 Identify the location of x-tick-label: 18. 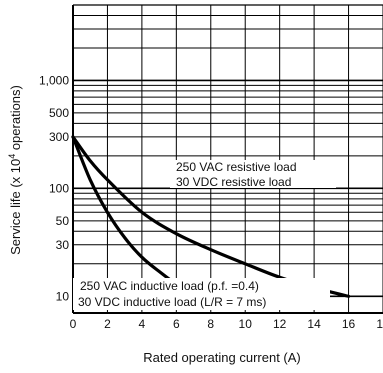
(379, 324).